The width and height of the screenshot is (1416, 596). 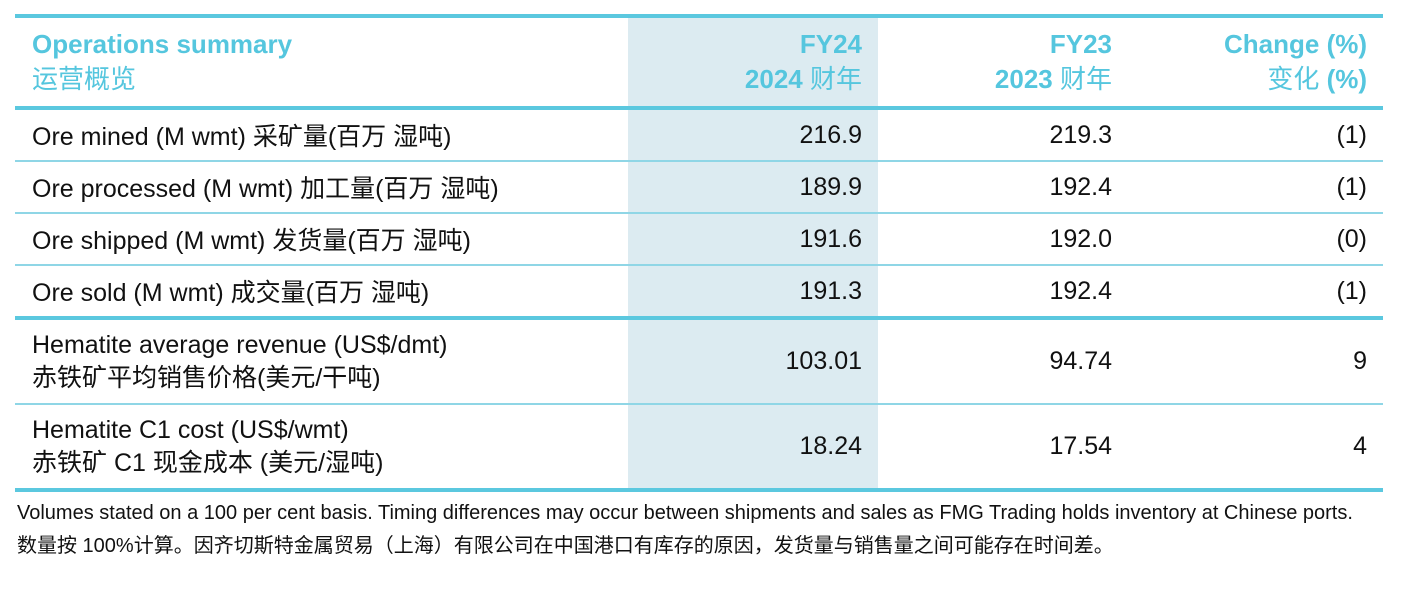 I want to click on row-label: Ore mined (M wmt) 采矿量(百万 湿吨), so click(x=242, y=137).